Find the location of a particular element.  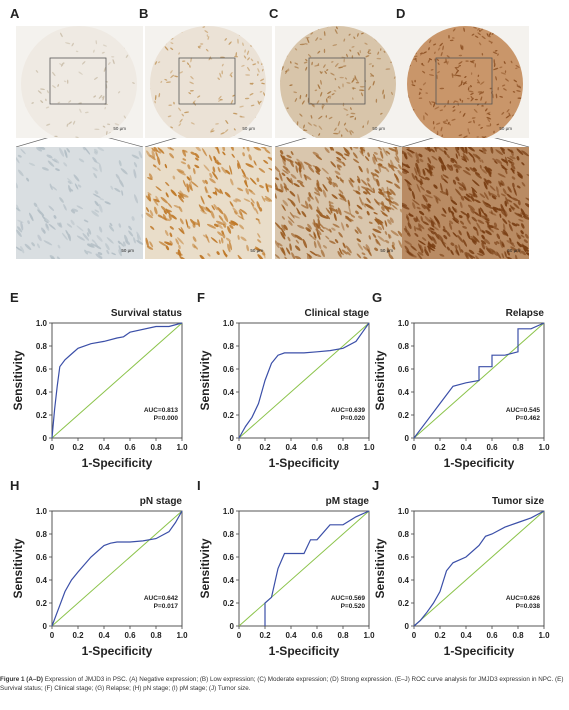

caption-lead: Figure 1 (A–D) is located at coordinates (22, 679).